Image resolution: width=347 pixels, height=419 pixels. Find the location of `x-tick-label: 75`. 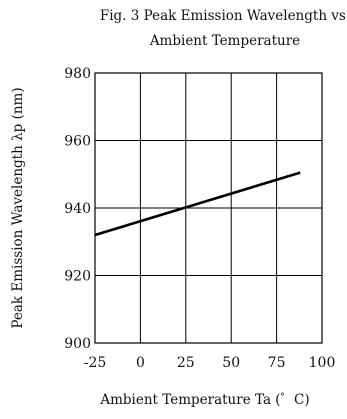

x-tick-label: 75 is located at coordinates (277, 363).